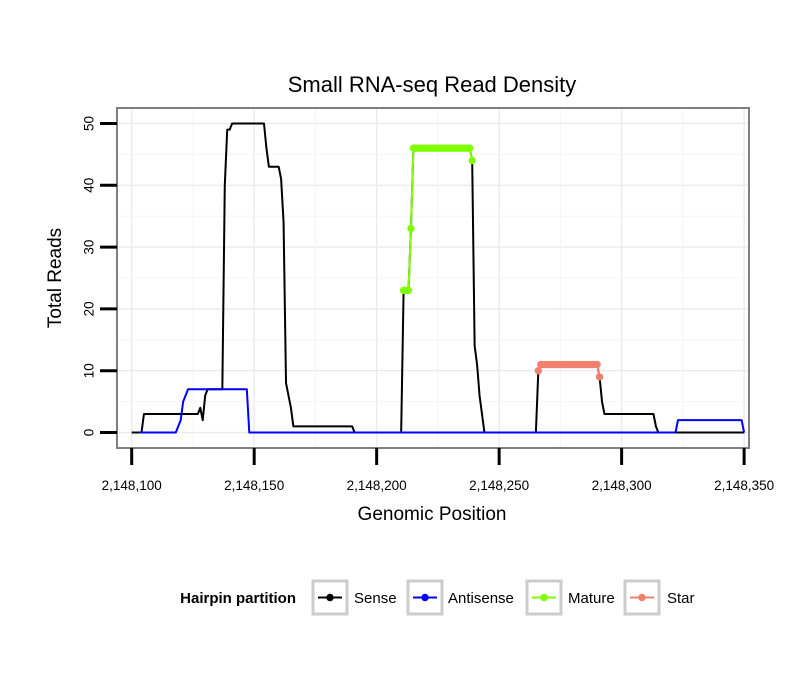 Image resolution: width=810 pixels, height=690 pixels. I want to click on chart-title: Small RNA-seq Read Density, so click(432, 84).